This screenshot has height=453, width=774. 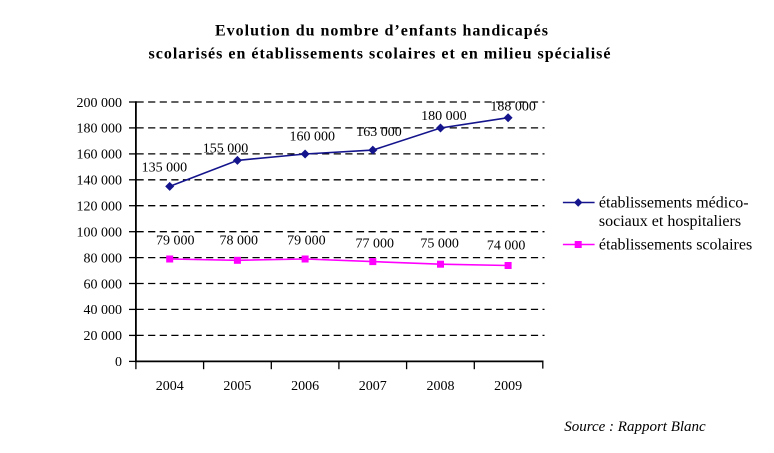 I want to click on svg-text: 100 000, so click(x=100, y=233).